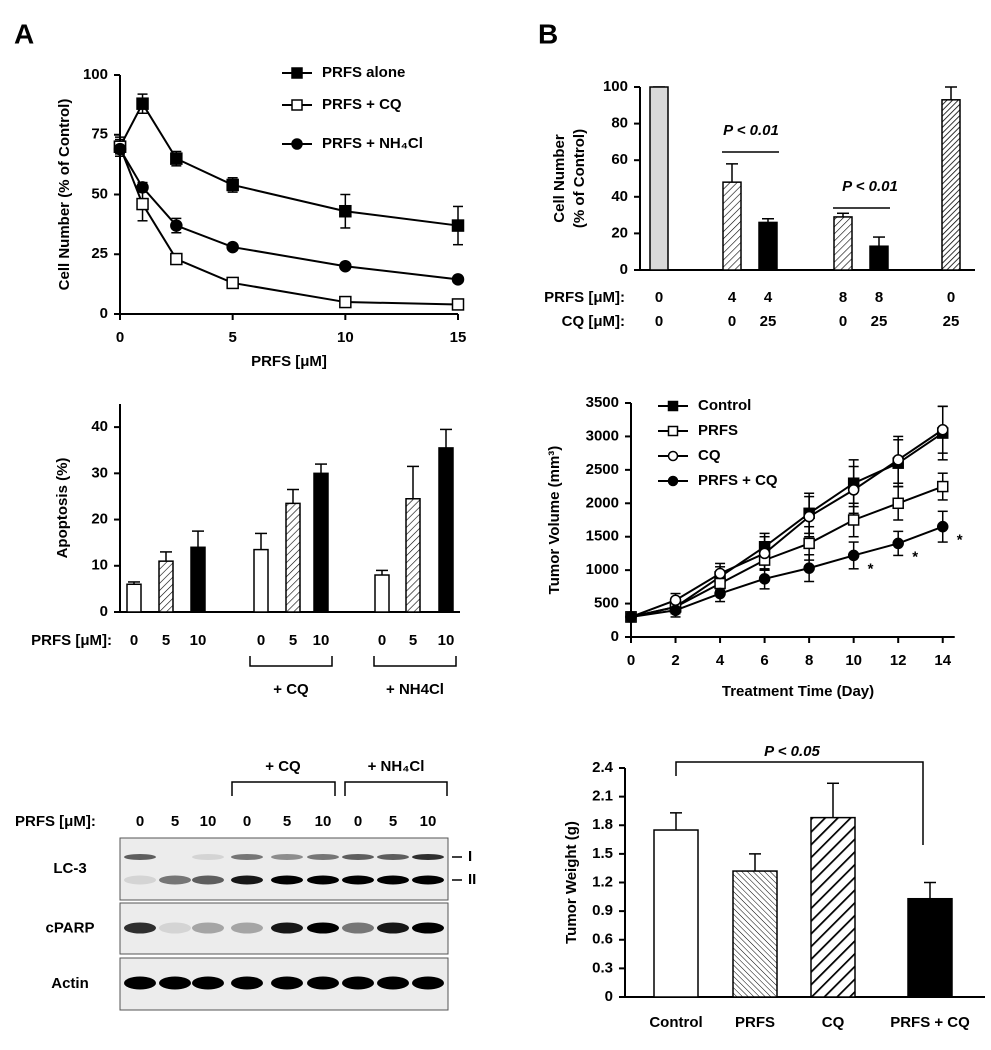 The image size is (991, 1050). Describe the element at coordinates (930, 1022) in the screenshot. I see `x-tick-label: PRFS + CQ` at that location.